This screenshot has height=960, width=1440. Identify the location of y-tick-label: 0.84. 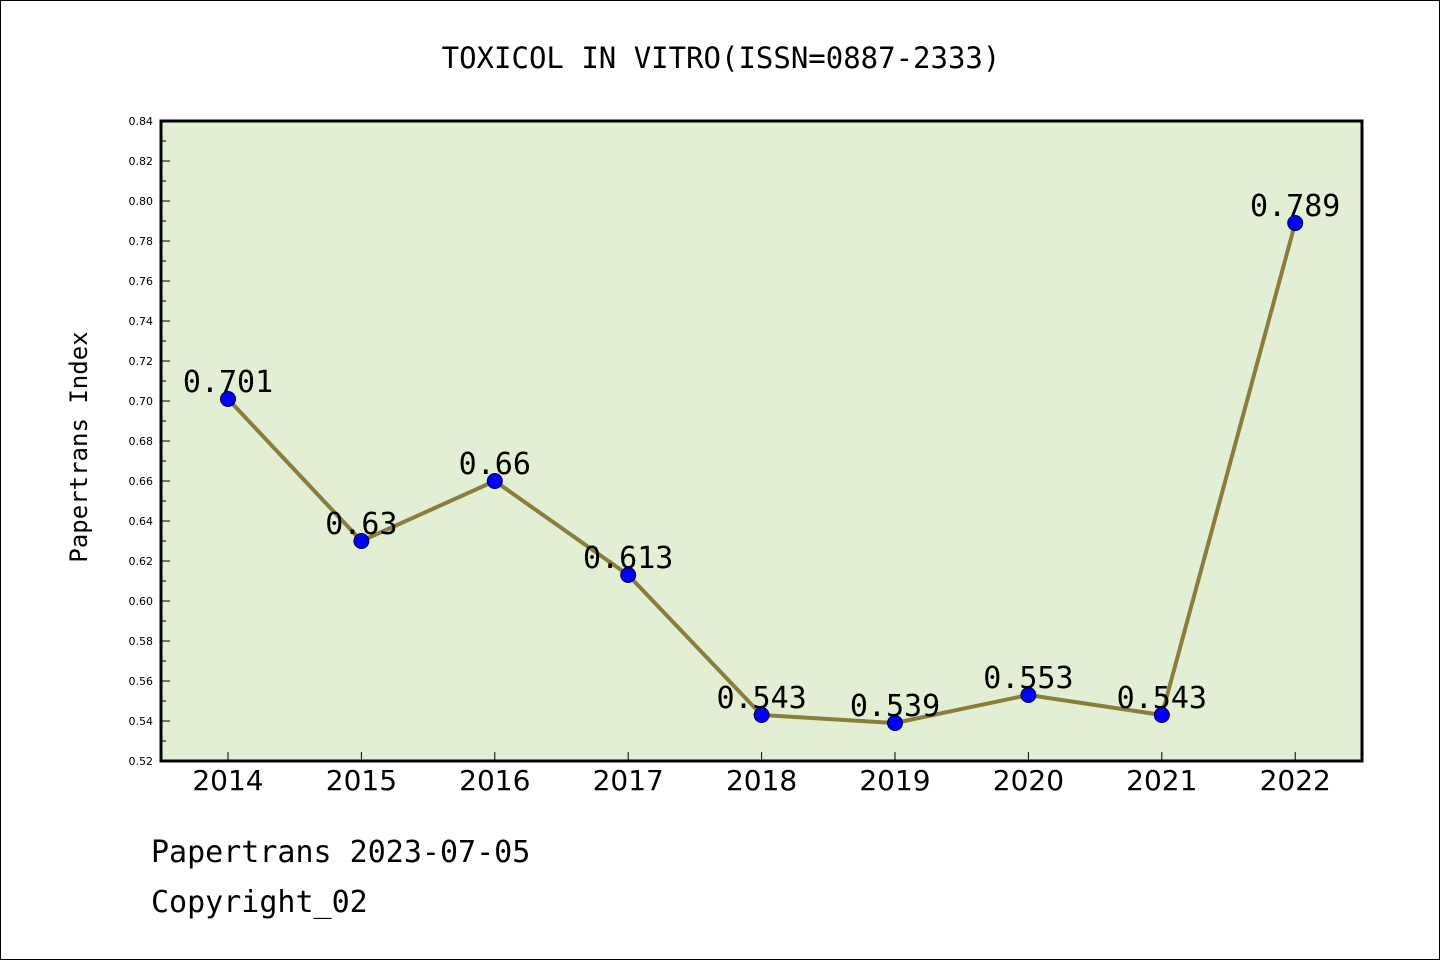
(141, 121).